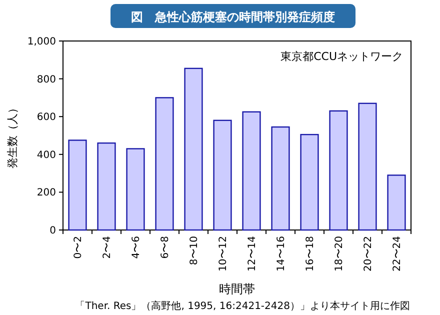 This screenshot has height=315, width=440. Describe the element at coordinates (397, 254) in the screenshot. I see `x-tick-label: 22〜24` at that location.